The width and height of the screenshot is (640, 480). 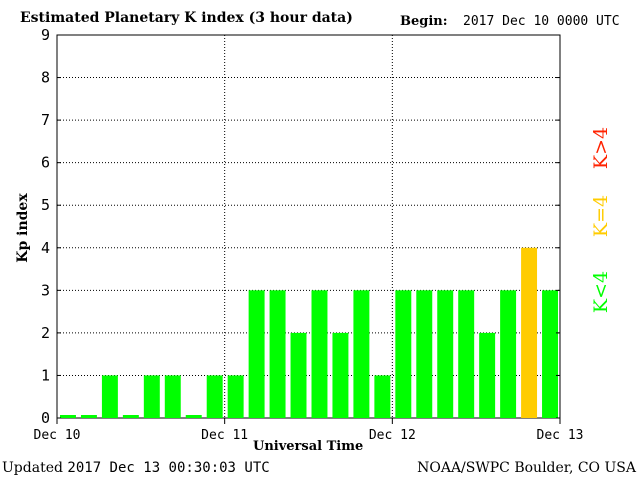 I want to click on credit-text: NOAA/SWPC Boulder, CO USA, so click(x=526, y=468).